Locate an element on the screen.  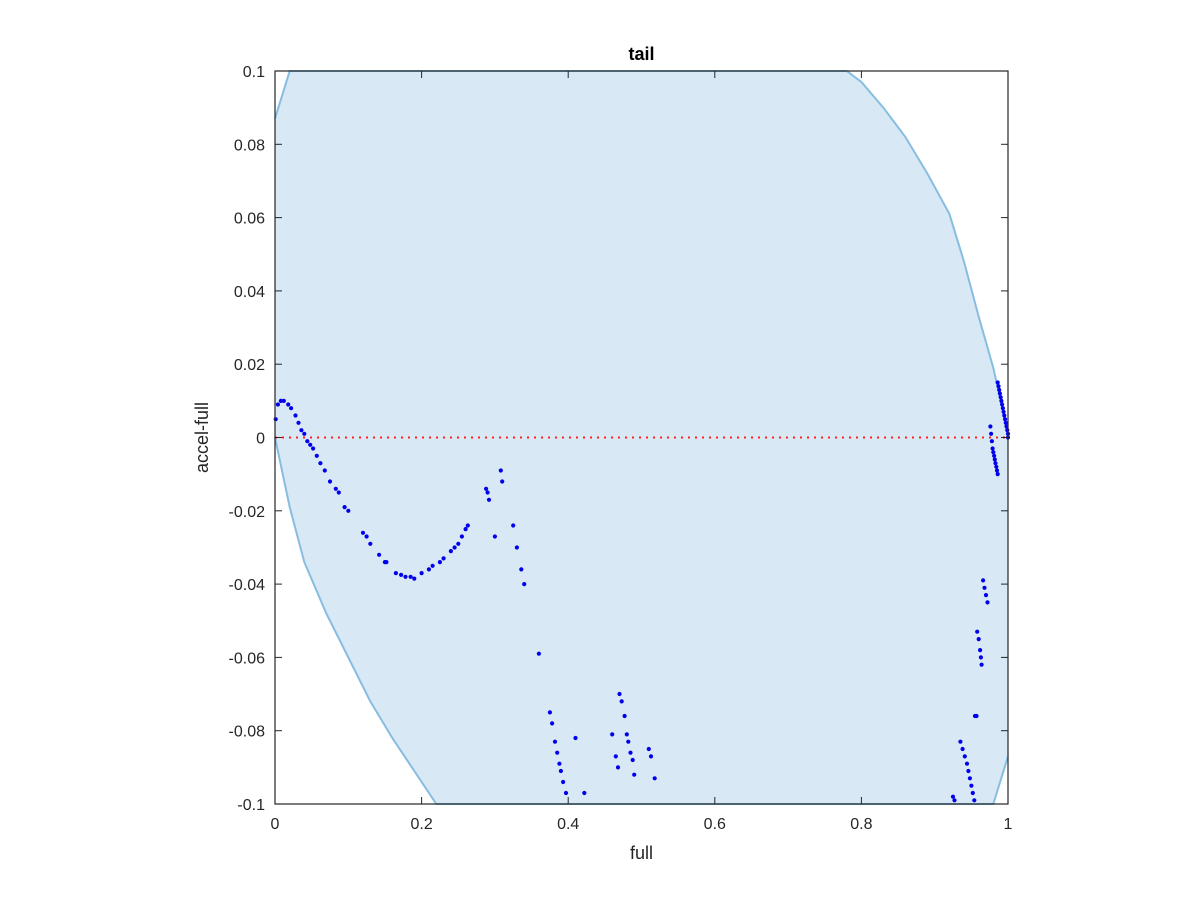
x-tick-label: 0.6 is located at coordinates (715, 824).